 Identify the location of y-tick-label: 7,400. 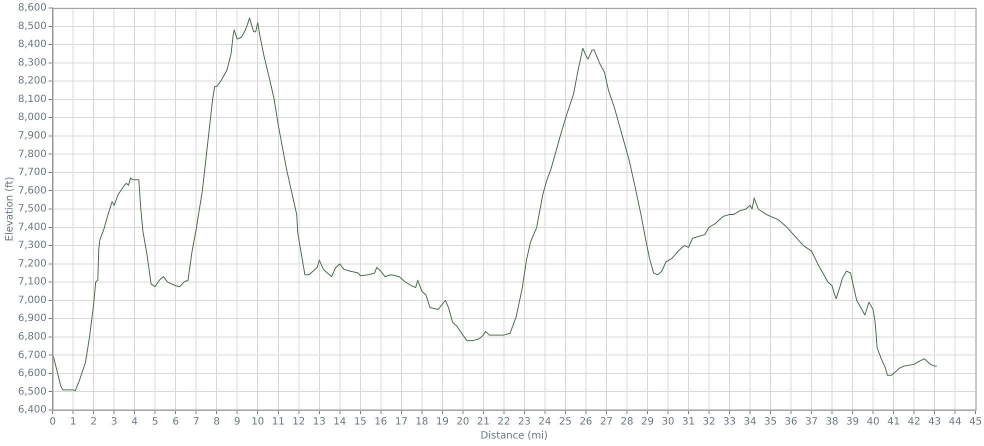
(32, 227).